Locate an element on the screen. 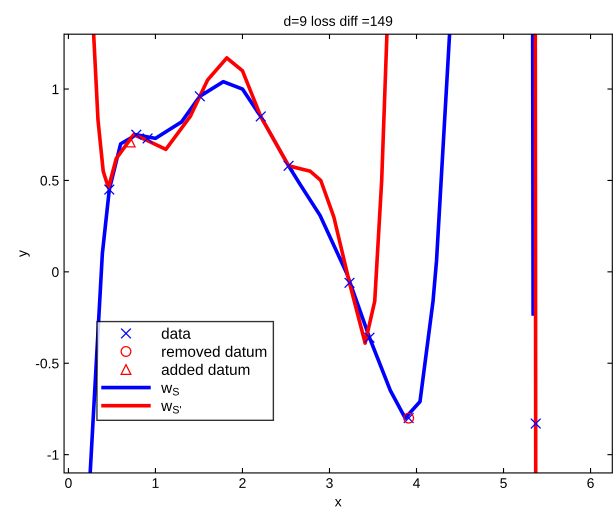 This screenshot has height=518, width=616. y-tick-label: 0.5 is located at coordinates (49, 181).